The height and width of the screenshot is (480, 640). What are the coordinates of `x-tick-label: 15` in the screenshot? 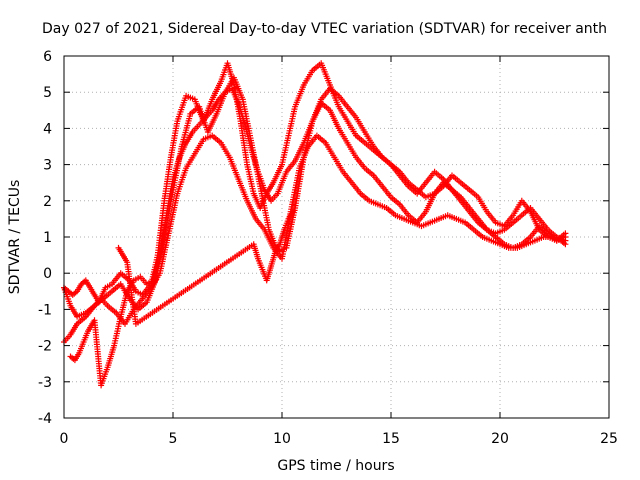 It's located at (391, 439).